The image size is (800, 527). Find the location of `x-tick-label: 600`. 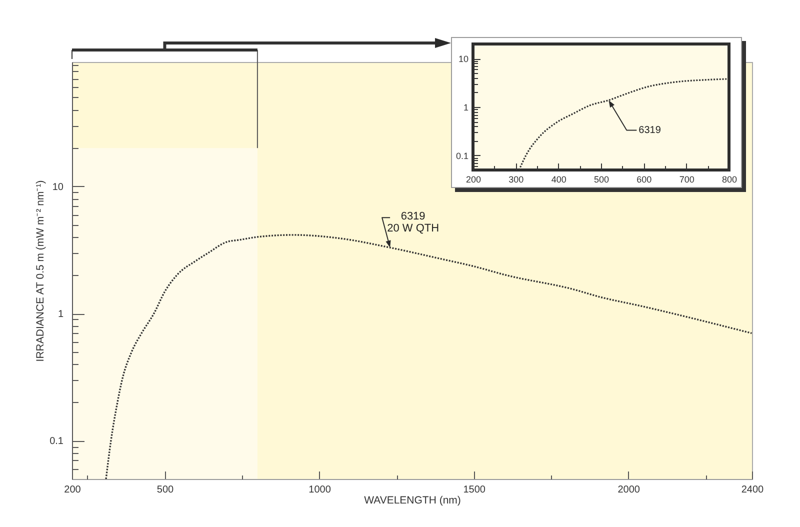

x-tick-label: 600 is located at coordinates (644, 179).